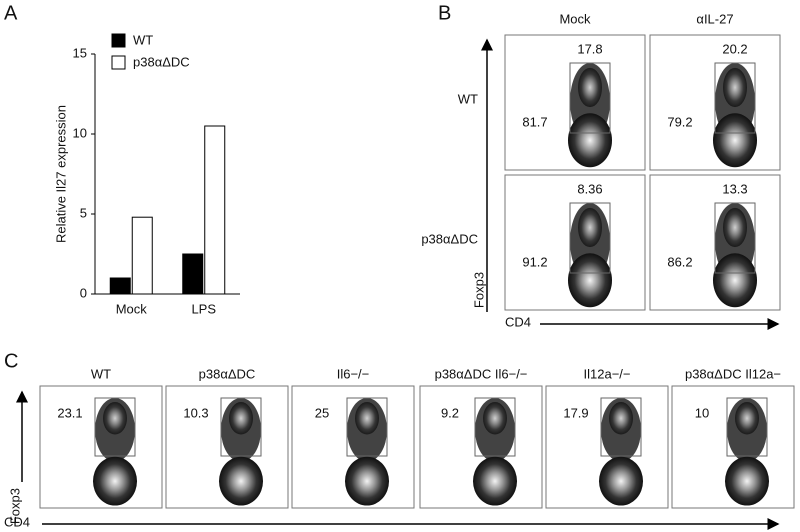 This screenshot has height=532, width=800. What do you see at coordinates (734, 188) in the screenshot?
I see `gate-value: 13.3` at bounding box center [734, 188].